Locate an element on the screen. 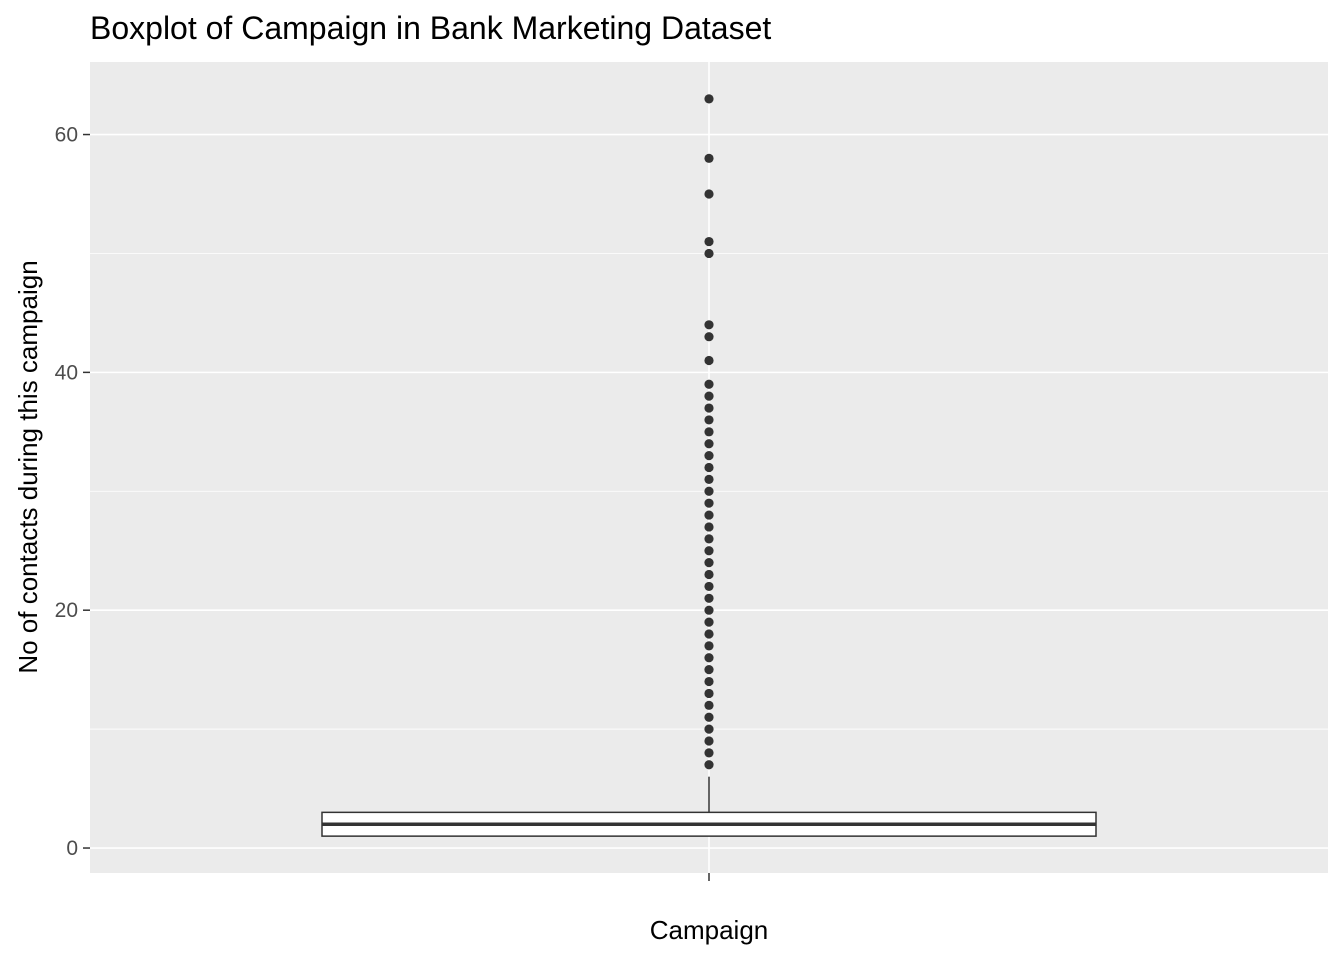  outlier-points is located at coordinates (709, 432).